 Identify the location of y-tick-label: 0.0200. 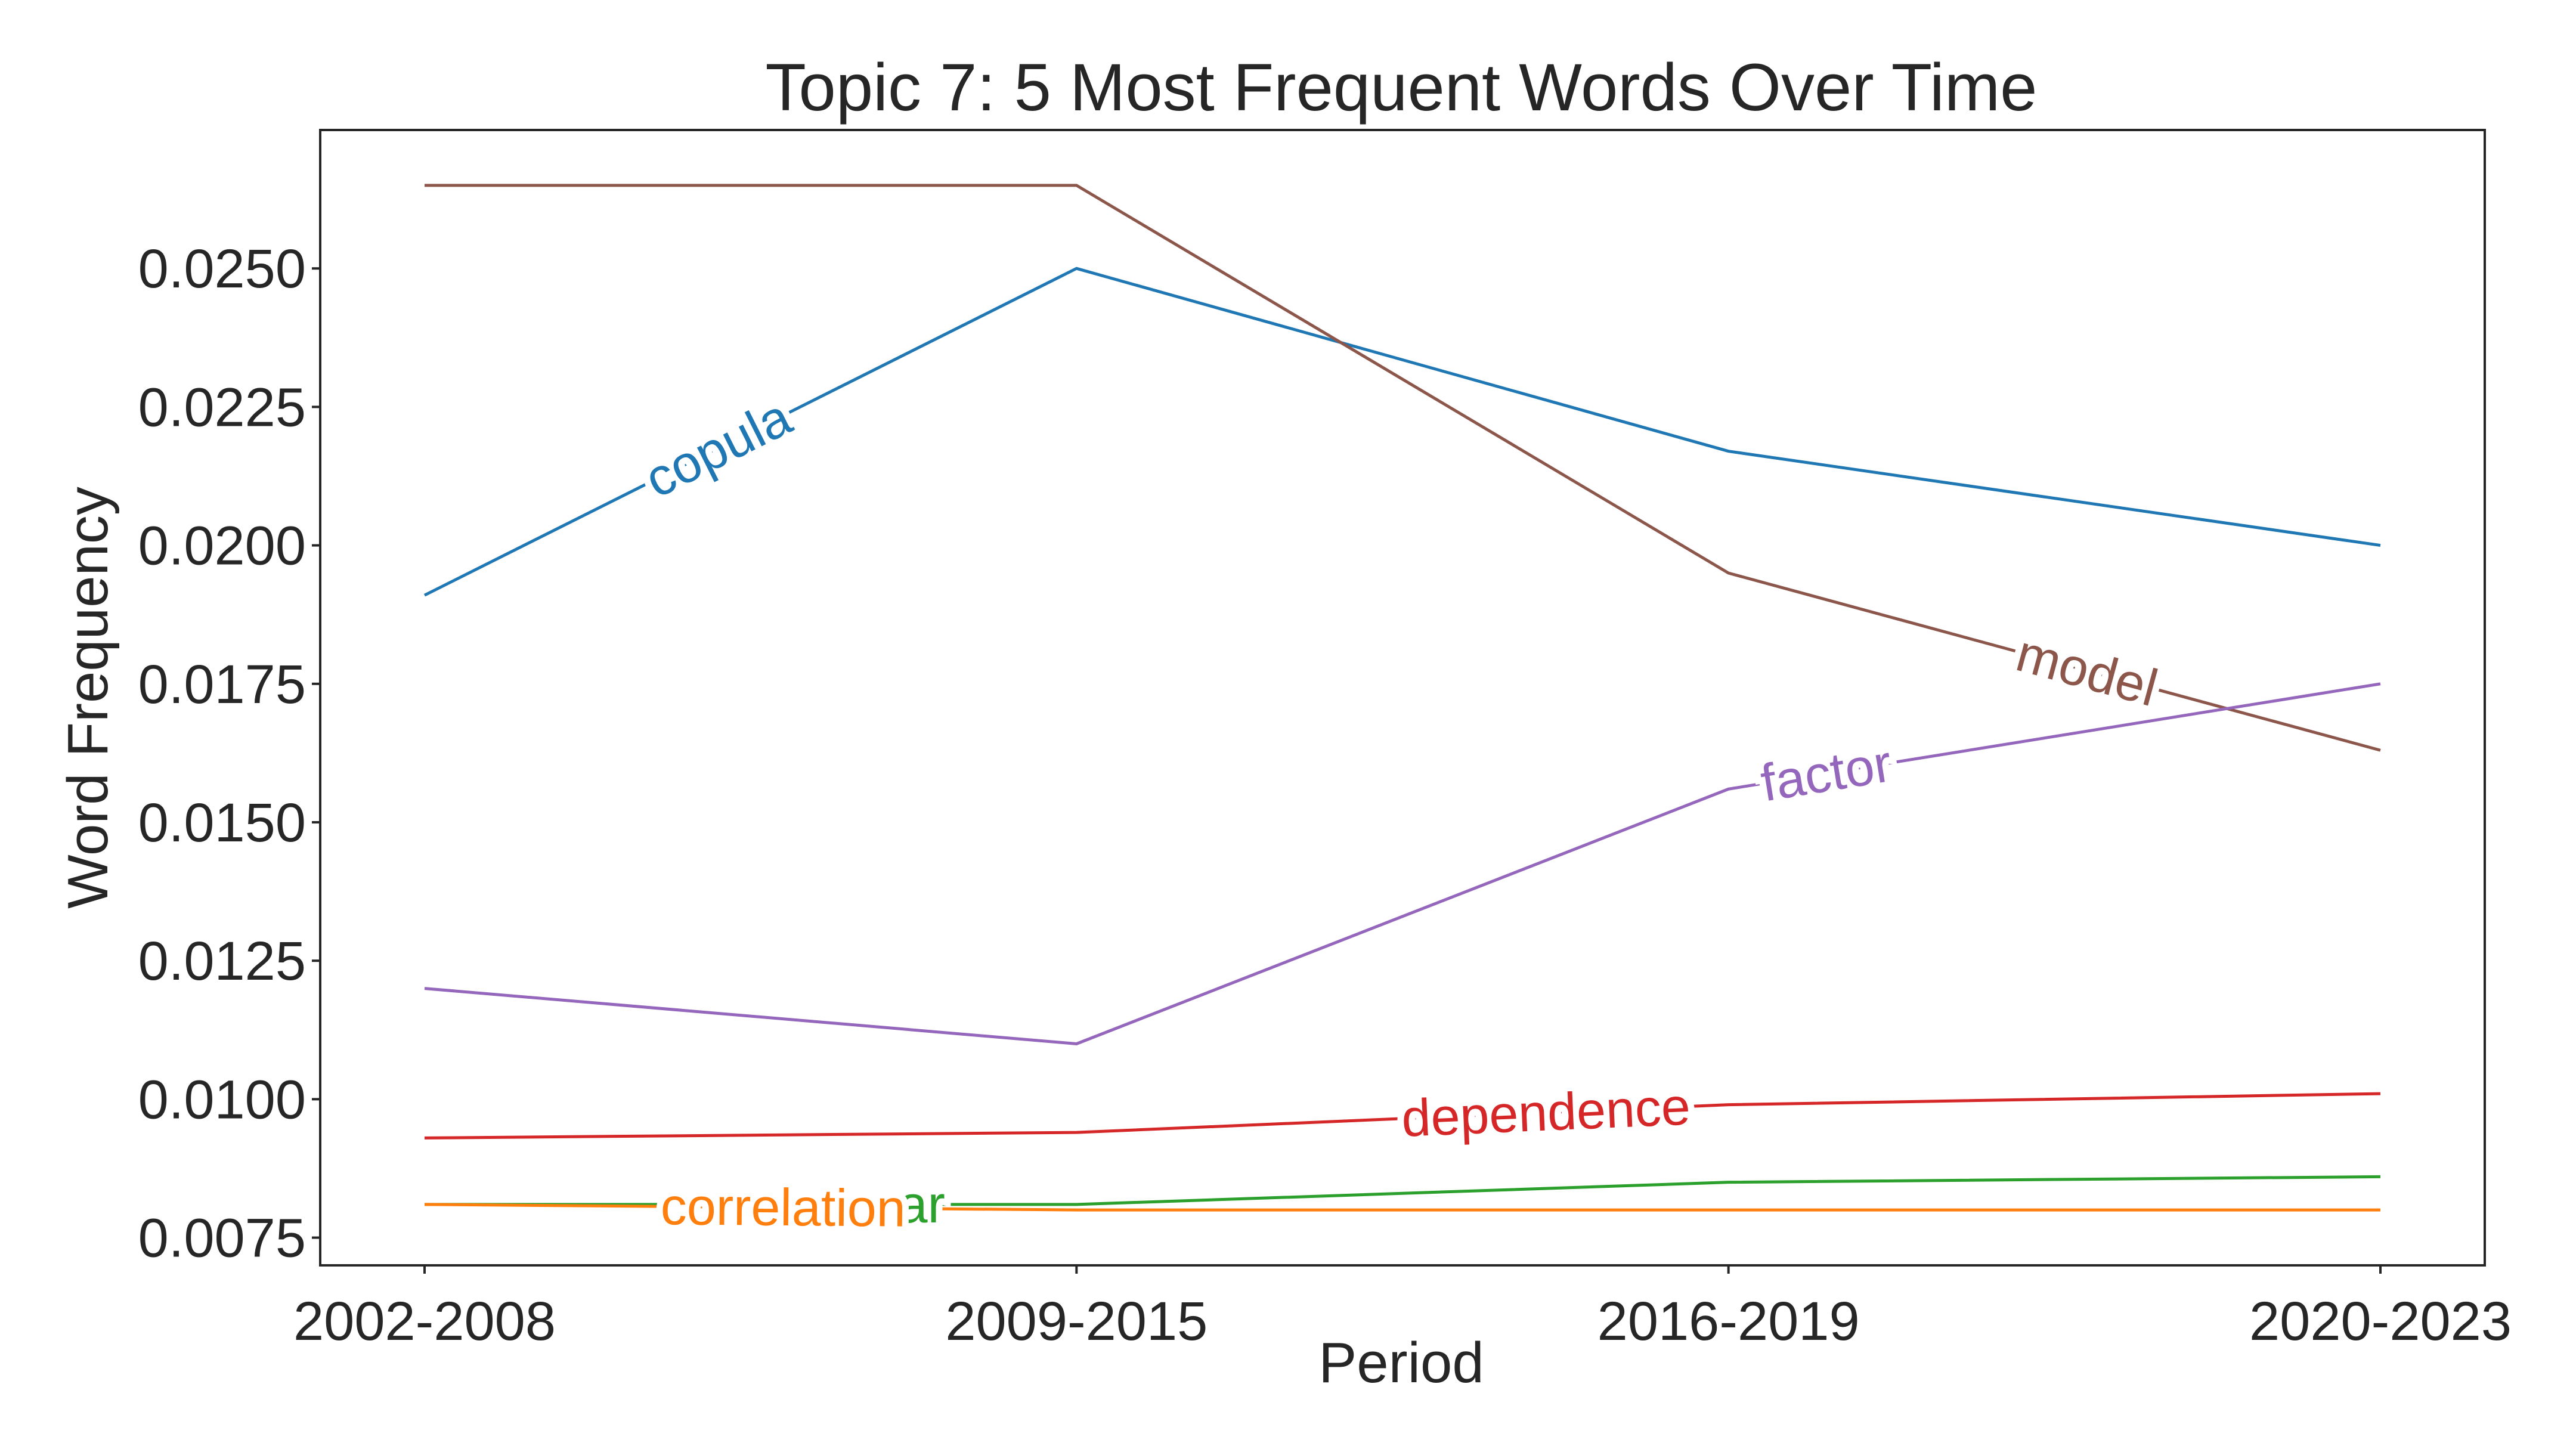
(222, 547).